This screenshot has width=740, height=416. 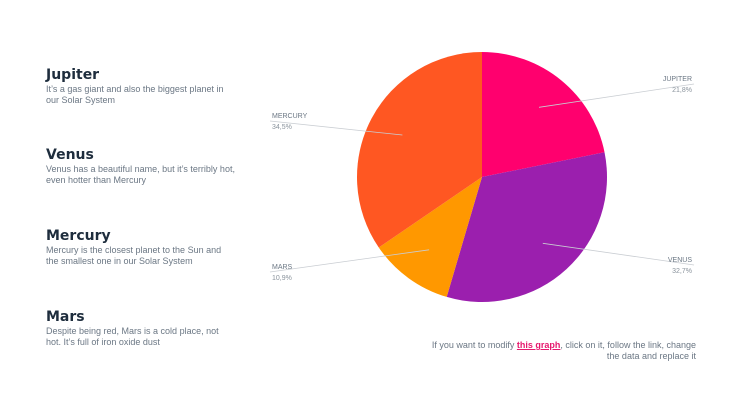 I want to click on planet-name: Mercury, so click(x=78, y=236).